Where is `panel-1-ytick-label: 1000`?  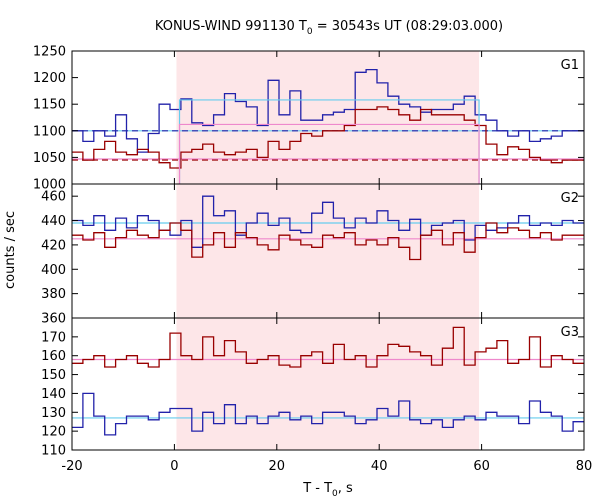 panel-1-ytick-label: 1000 is located at coordinates (49, 185).